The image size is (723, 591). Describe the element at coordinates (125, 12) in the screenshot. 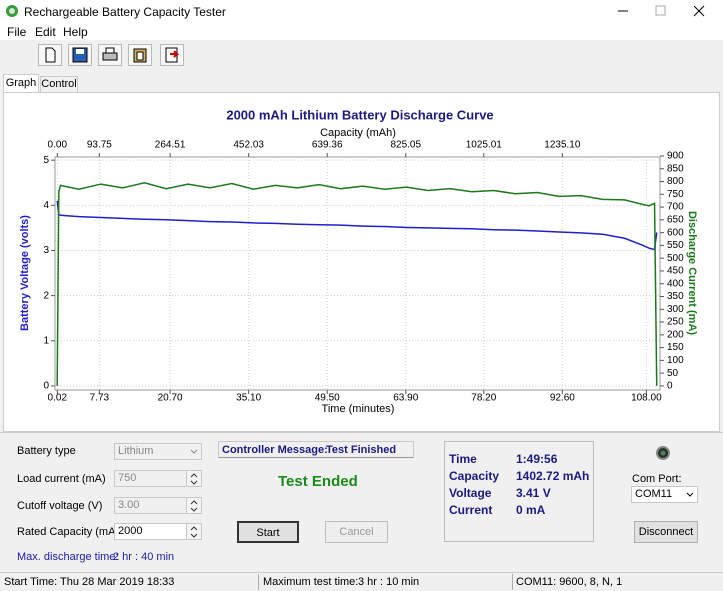

I see `window-title: Rechargeable Battery Capacity Tester` at that location.